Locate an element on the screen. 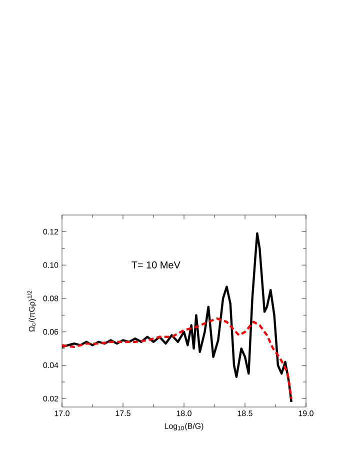 The image size is (354, 458). annotation: T= 10 MeV is located at coordinates (156, 264).